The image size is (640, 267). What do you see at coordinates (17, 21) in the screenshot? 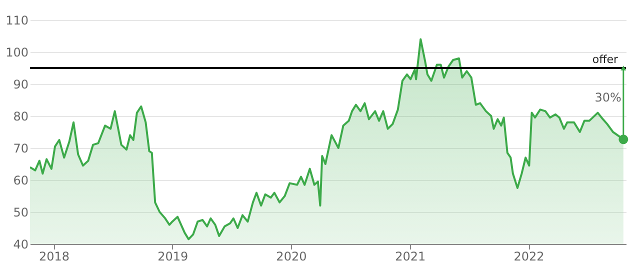
I see `y-tick-label: 110` at bounding box center [17, 21].